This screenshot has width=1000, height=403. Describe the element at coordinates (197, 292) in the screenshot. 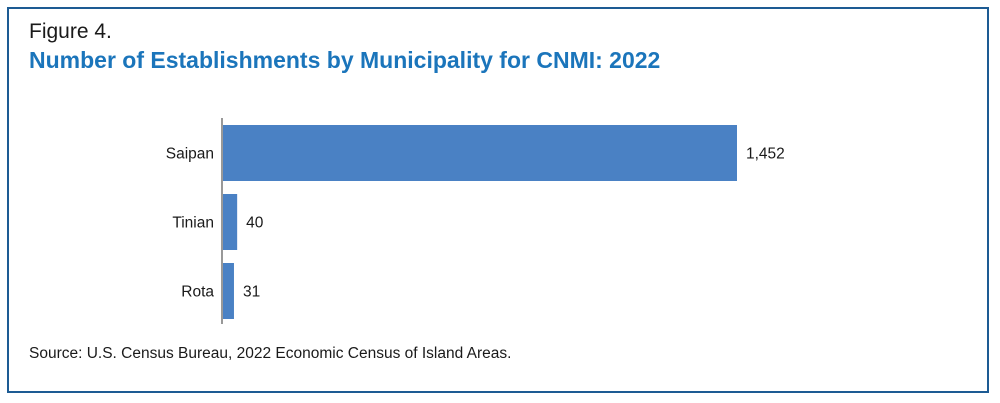

I see `category-label-rota: Rota` at that location.